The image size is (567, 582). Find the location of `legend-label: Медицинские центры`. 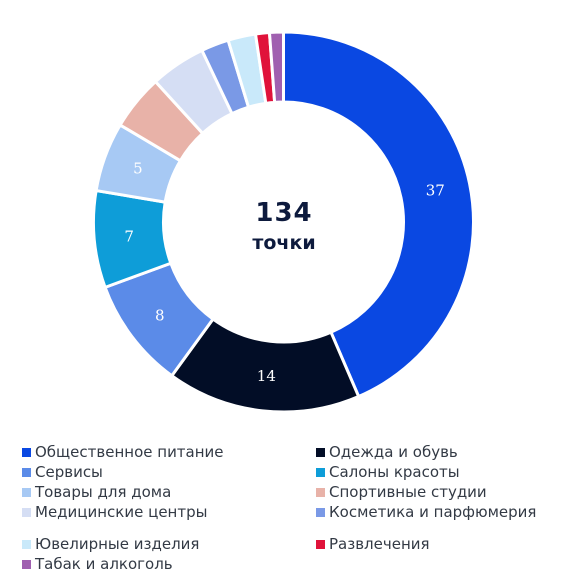

legend-label: Медицинские центры is located at coordinates (121, 512).